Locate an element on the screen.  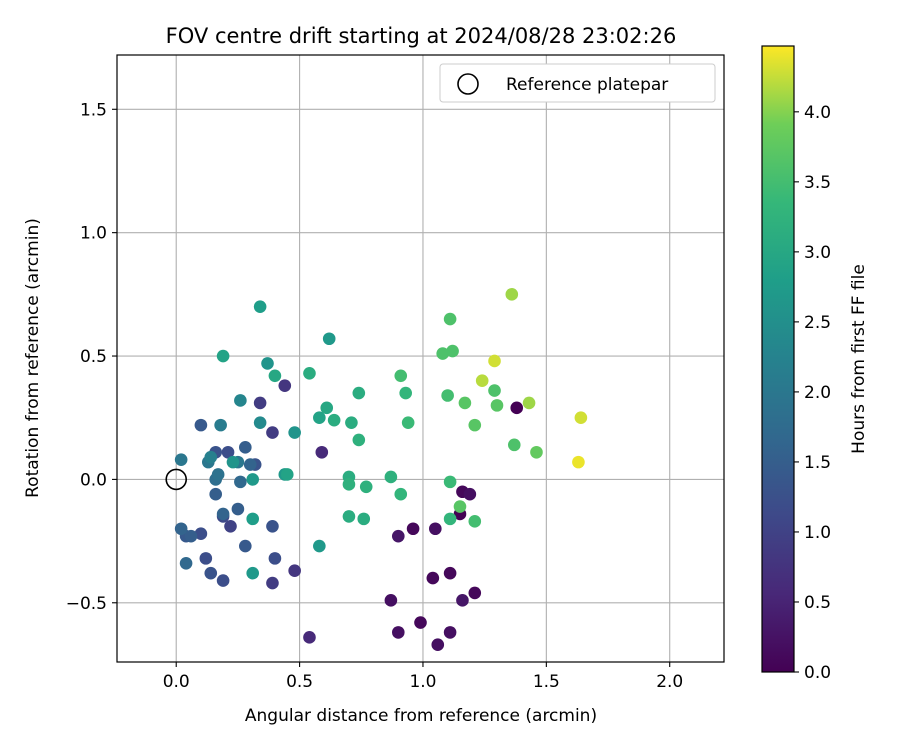
x-axis-ticks: 0.0 0.5 1.0 1.5 2.0 is located at coordinates (423, 677).